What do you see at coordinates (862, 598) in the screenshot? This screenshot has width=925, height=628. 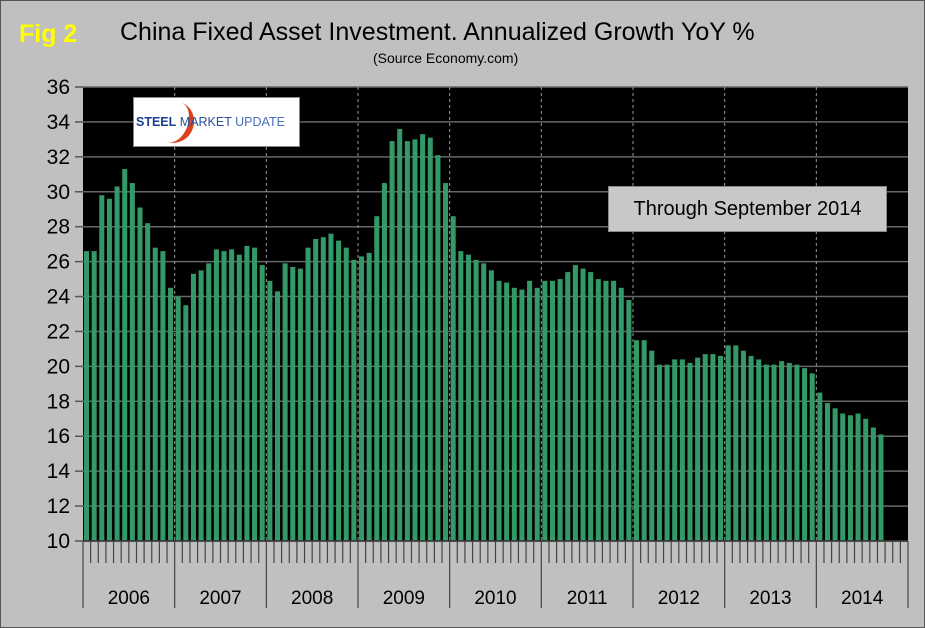 I see `year-label: 2014` at bounding box center [862, 598].